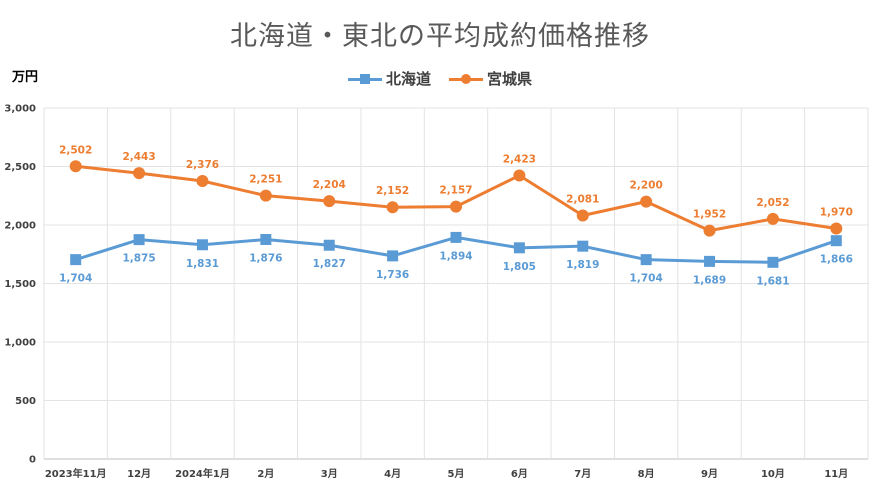  I want to click on data-label-1: 2,157, so click(455, 191).